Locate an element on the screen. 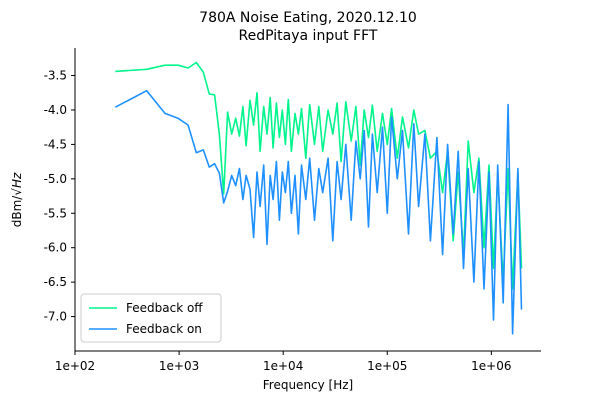 This screenshot has width=600, height=405. y-tick-label: -5.0 is located at coordinates (55, 179).